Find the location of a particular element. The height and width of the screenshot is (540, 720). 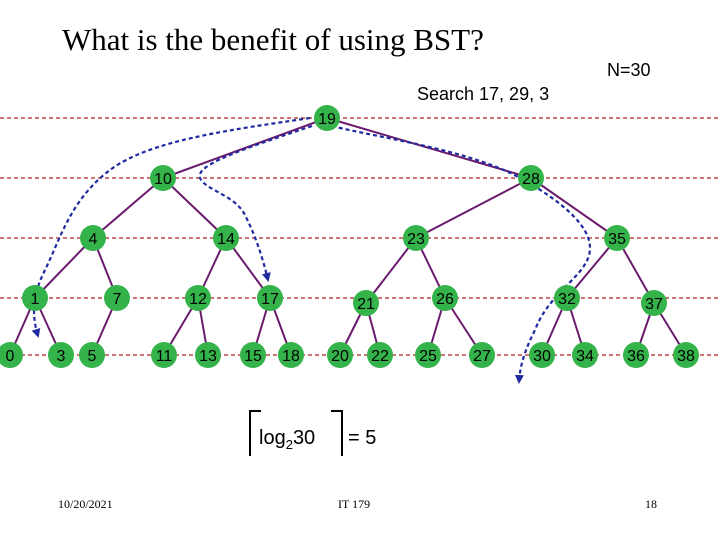

tree-node-34: 34 is located at coordinates (585, 355).